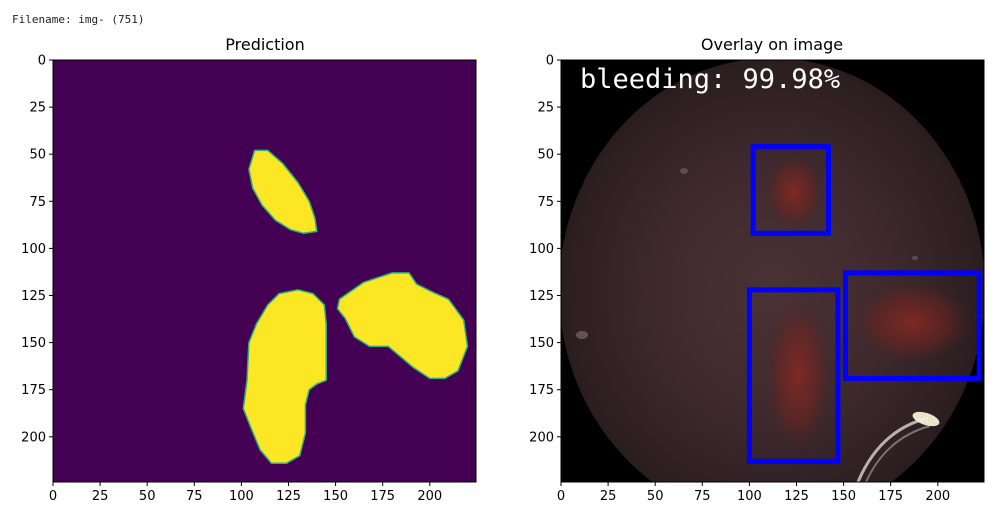 The width and height of the screenshot is (1001, 516). Describe the element at coordinates (541, 249) in the screenshot. I see `overlay-ytick-label-100: 100` at that location.